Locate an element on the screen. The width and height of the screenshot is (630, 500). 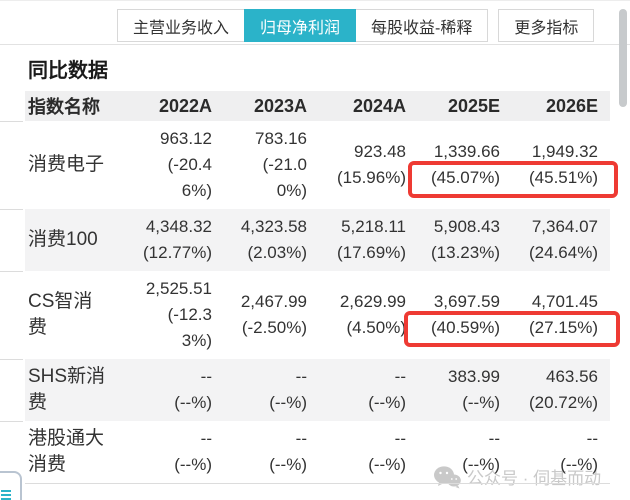
cell: 5,218.11 (17.69%) is located at coordinates (356, 240).